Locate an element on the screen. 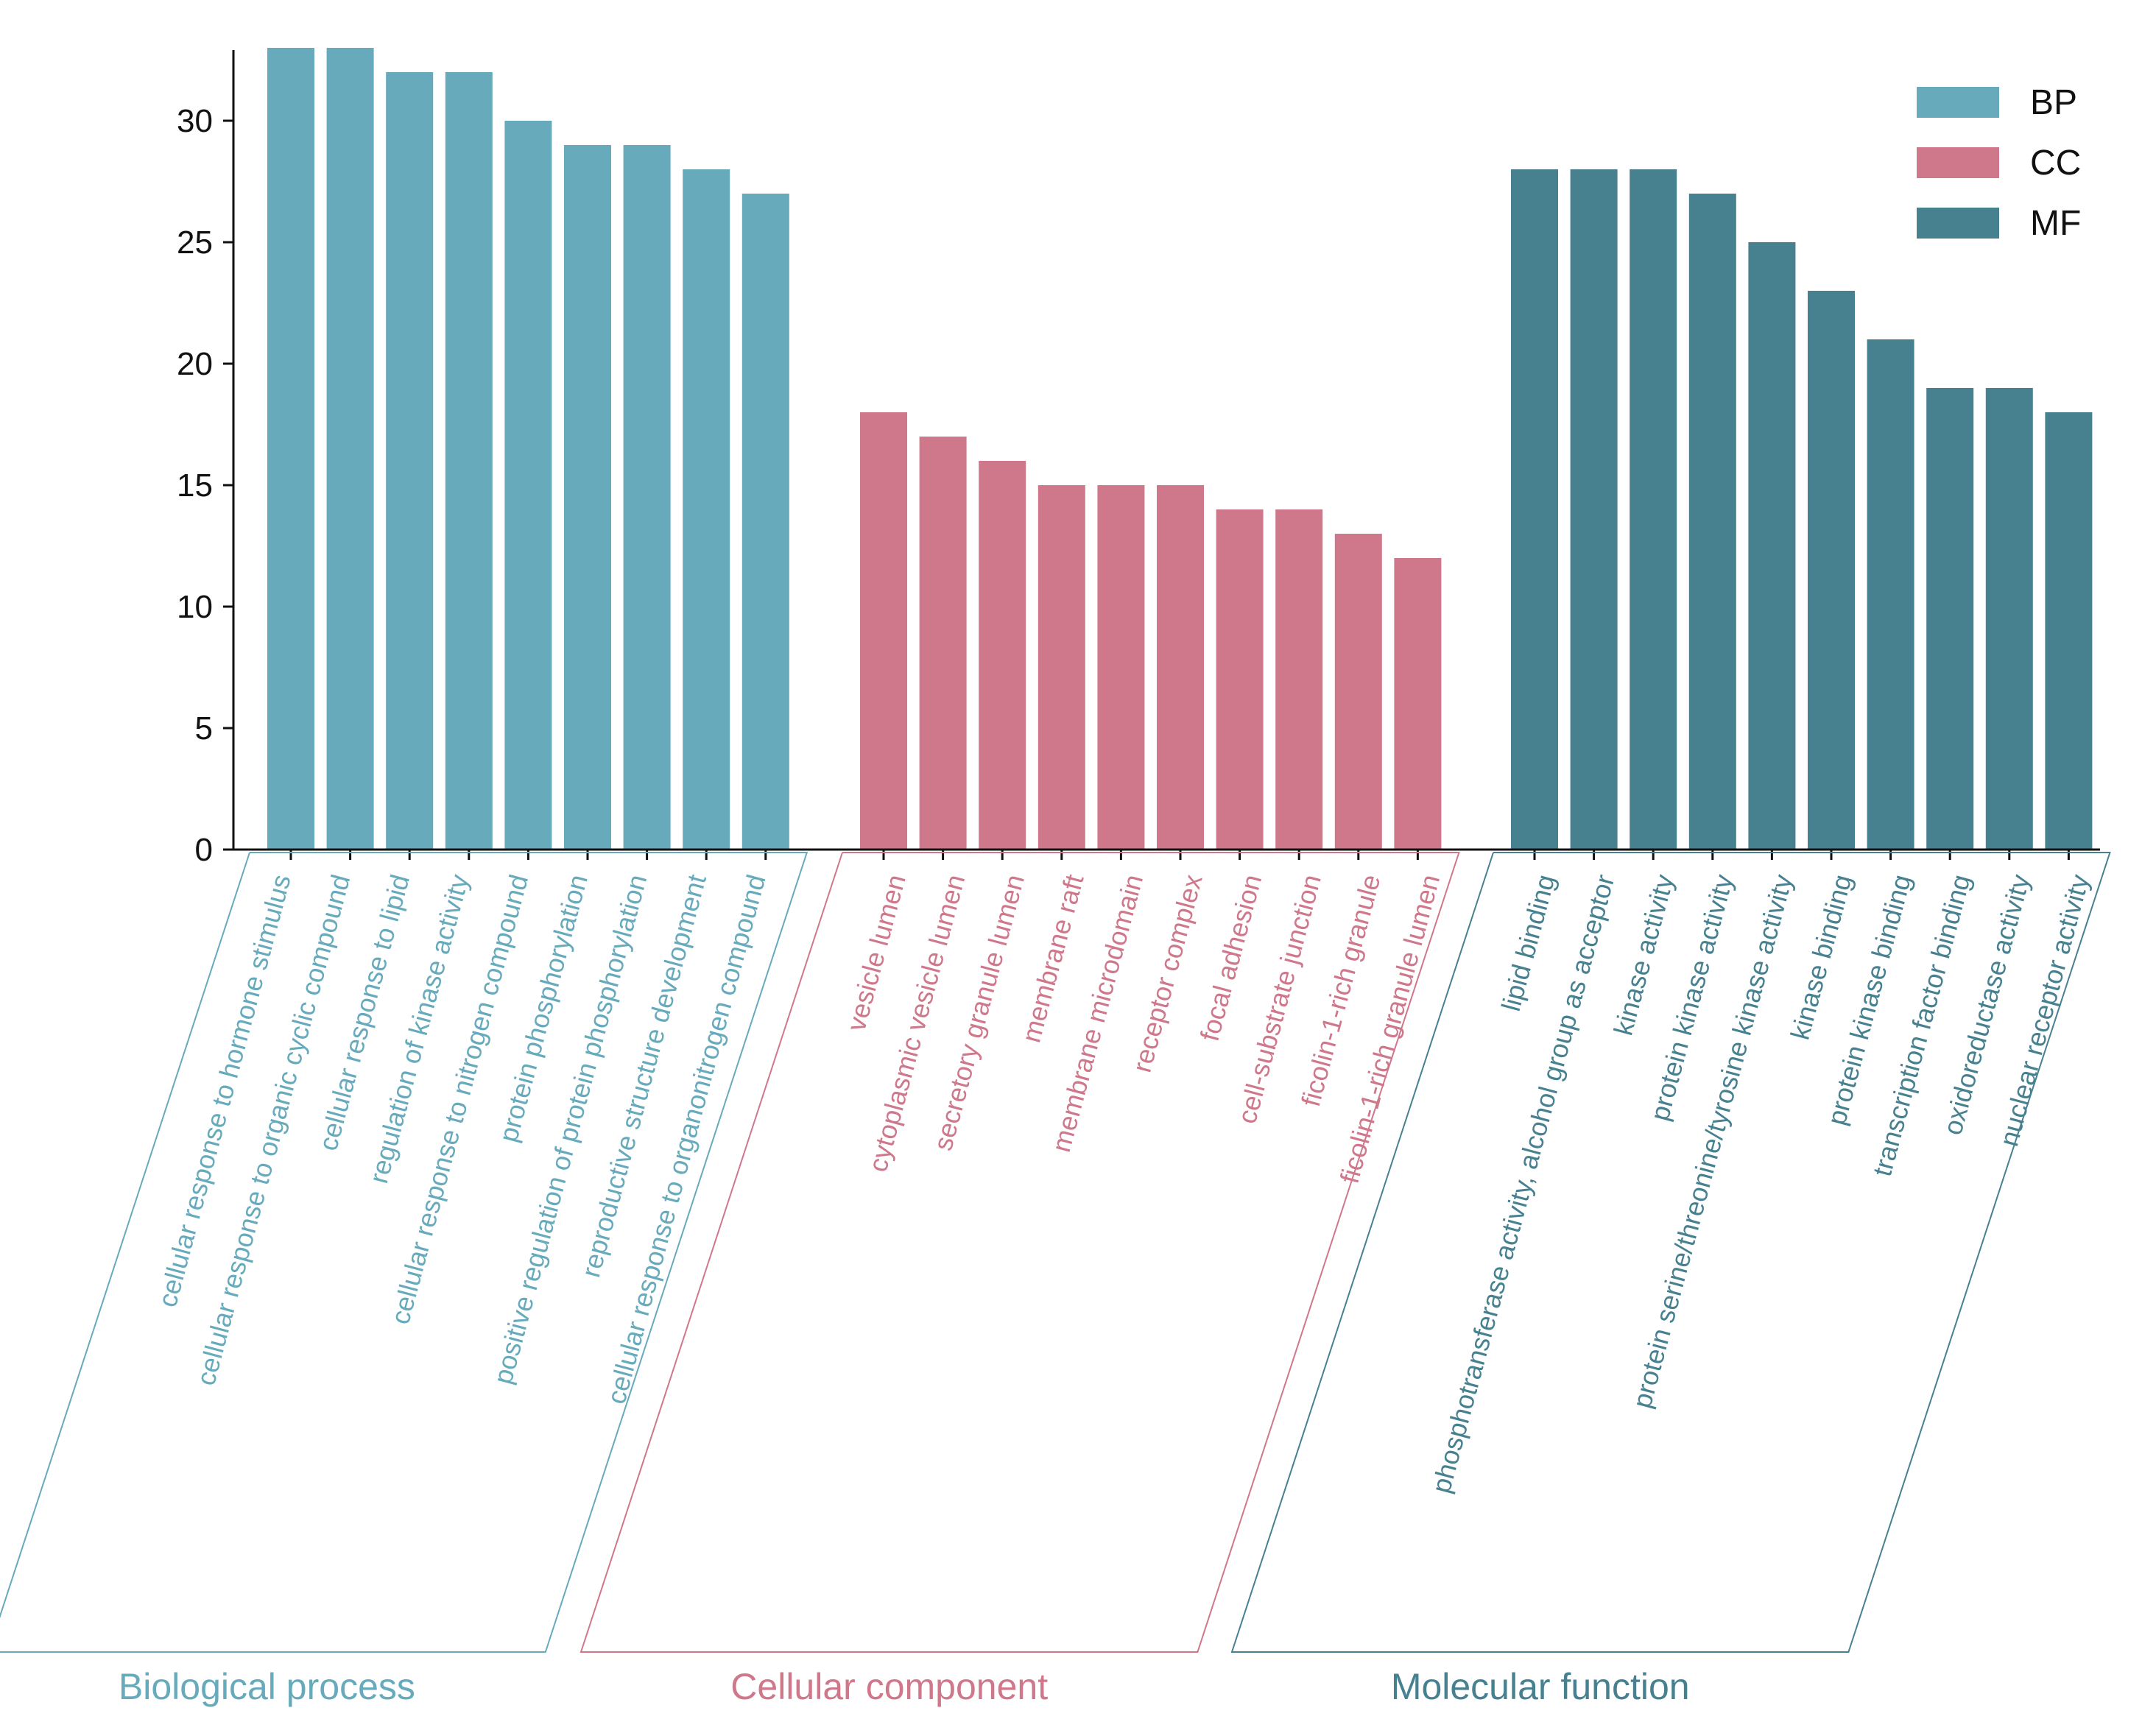 Image resolution: width=2156 pixels, height=1733 pixels. y-tick-label: 25 is located at coordinates (195, 243).